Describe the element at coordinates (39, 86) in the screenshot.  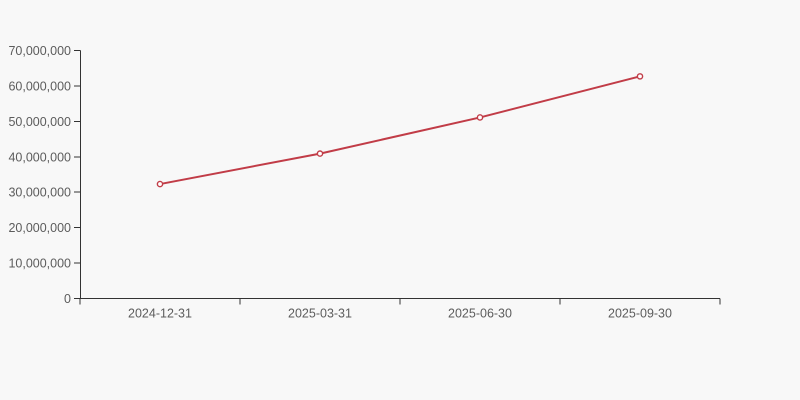
I see `y-axis-tick-label: 60,000,000` at that location.